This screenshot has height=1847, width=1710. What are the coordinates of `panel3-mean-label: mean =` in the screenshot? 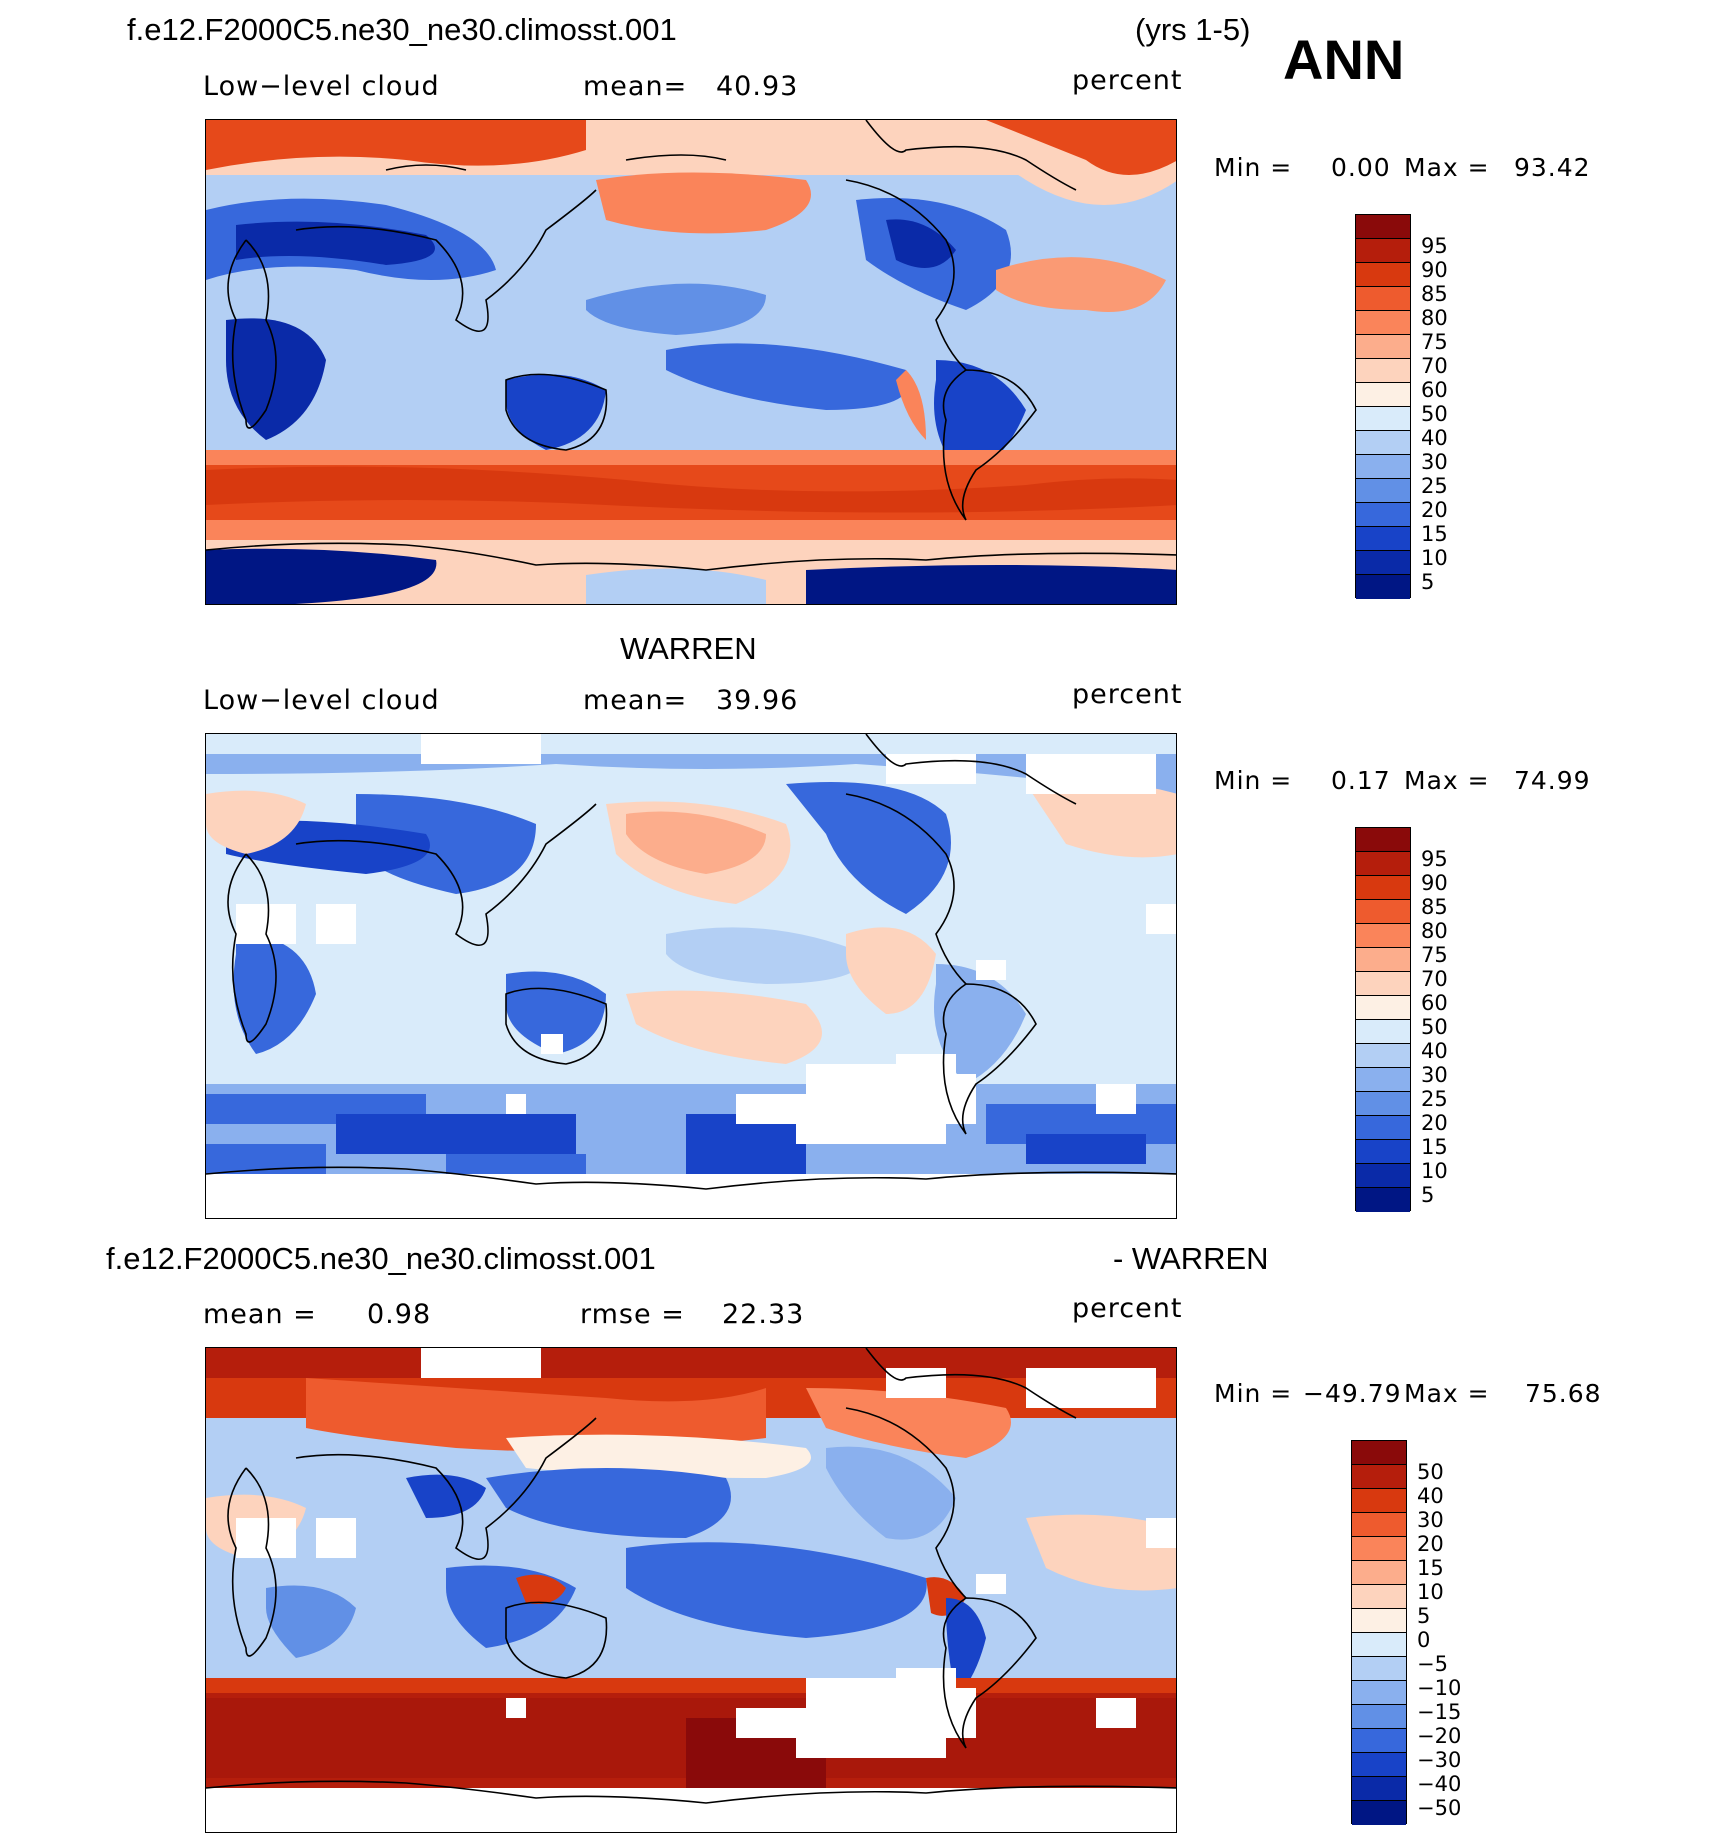 It's located at (260, 1314).